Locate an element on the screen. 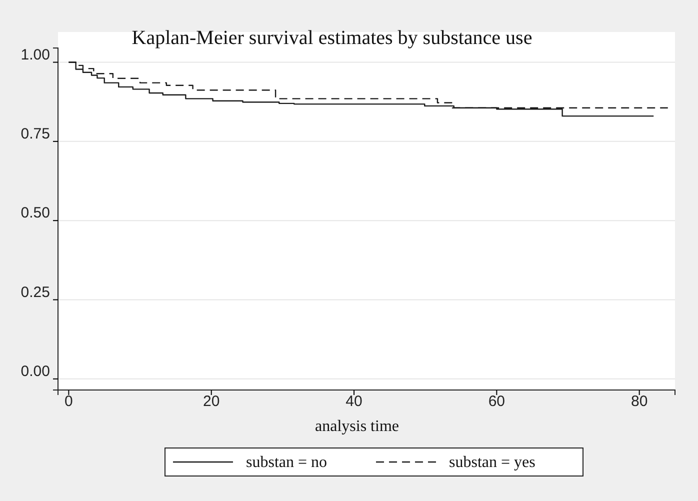 The image size is (698, 501). legend-label: substan = no is located at coordinates (287, 462).